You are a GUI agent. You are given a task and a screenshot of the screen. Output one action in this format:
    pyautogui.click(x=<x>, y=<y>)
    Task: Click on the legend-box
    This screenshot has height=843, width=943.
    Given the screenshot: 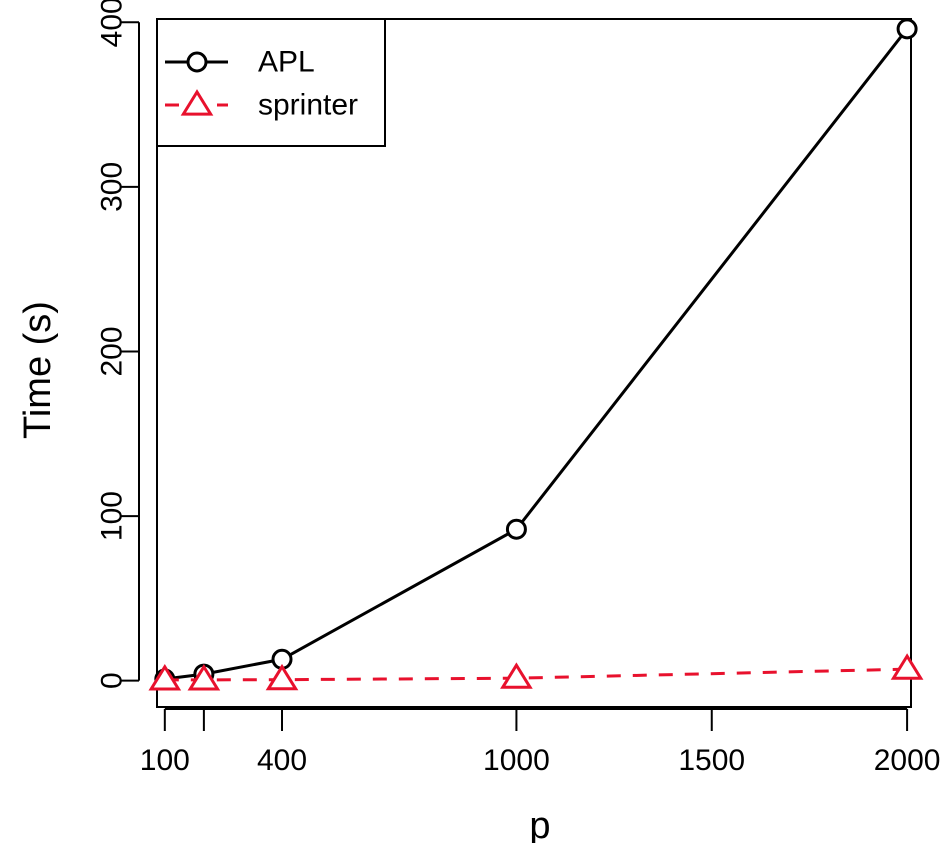 What is the action you would take?
    pyautogui.click(x=271, y=82)
    